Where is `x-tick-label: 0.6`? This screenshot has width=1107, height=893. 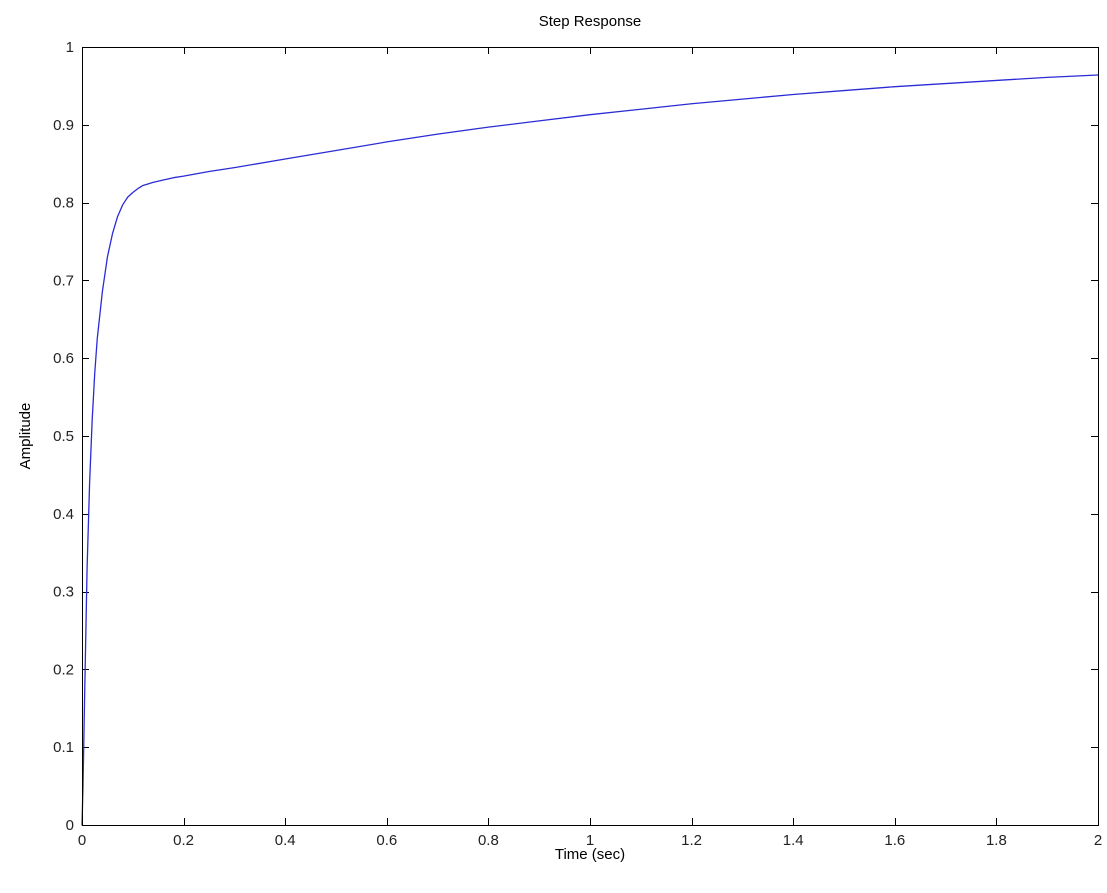
x-tick-label: 0.6 is located at coordinates (386, 840).